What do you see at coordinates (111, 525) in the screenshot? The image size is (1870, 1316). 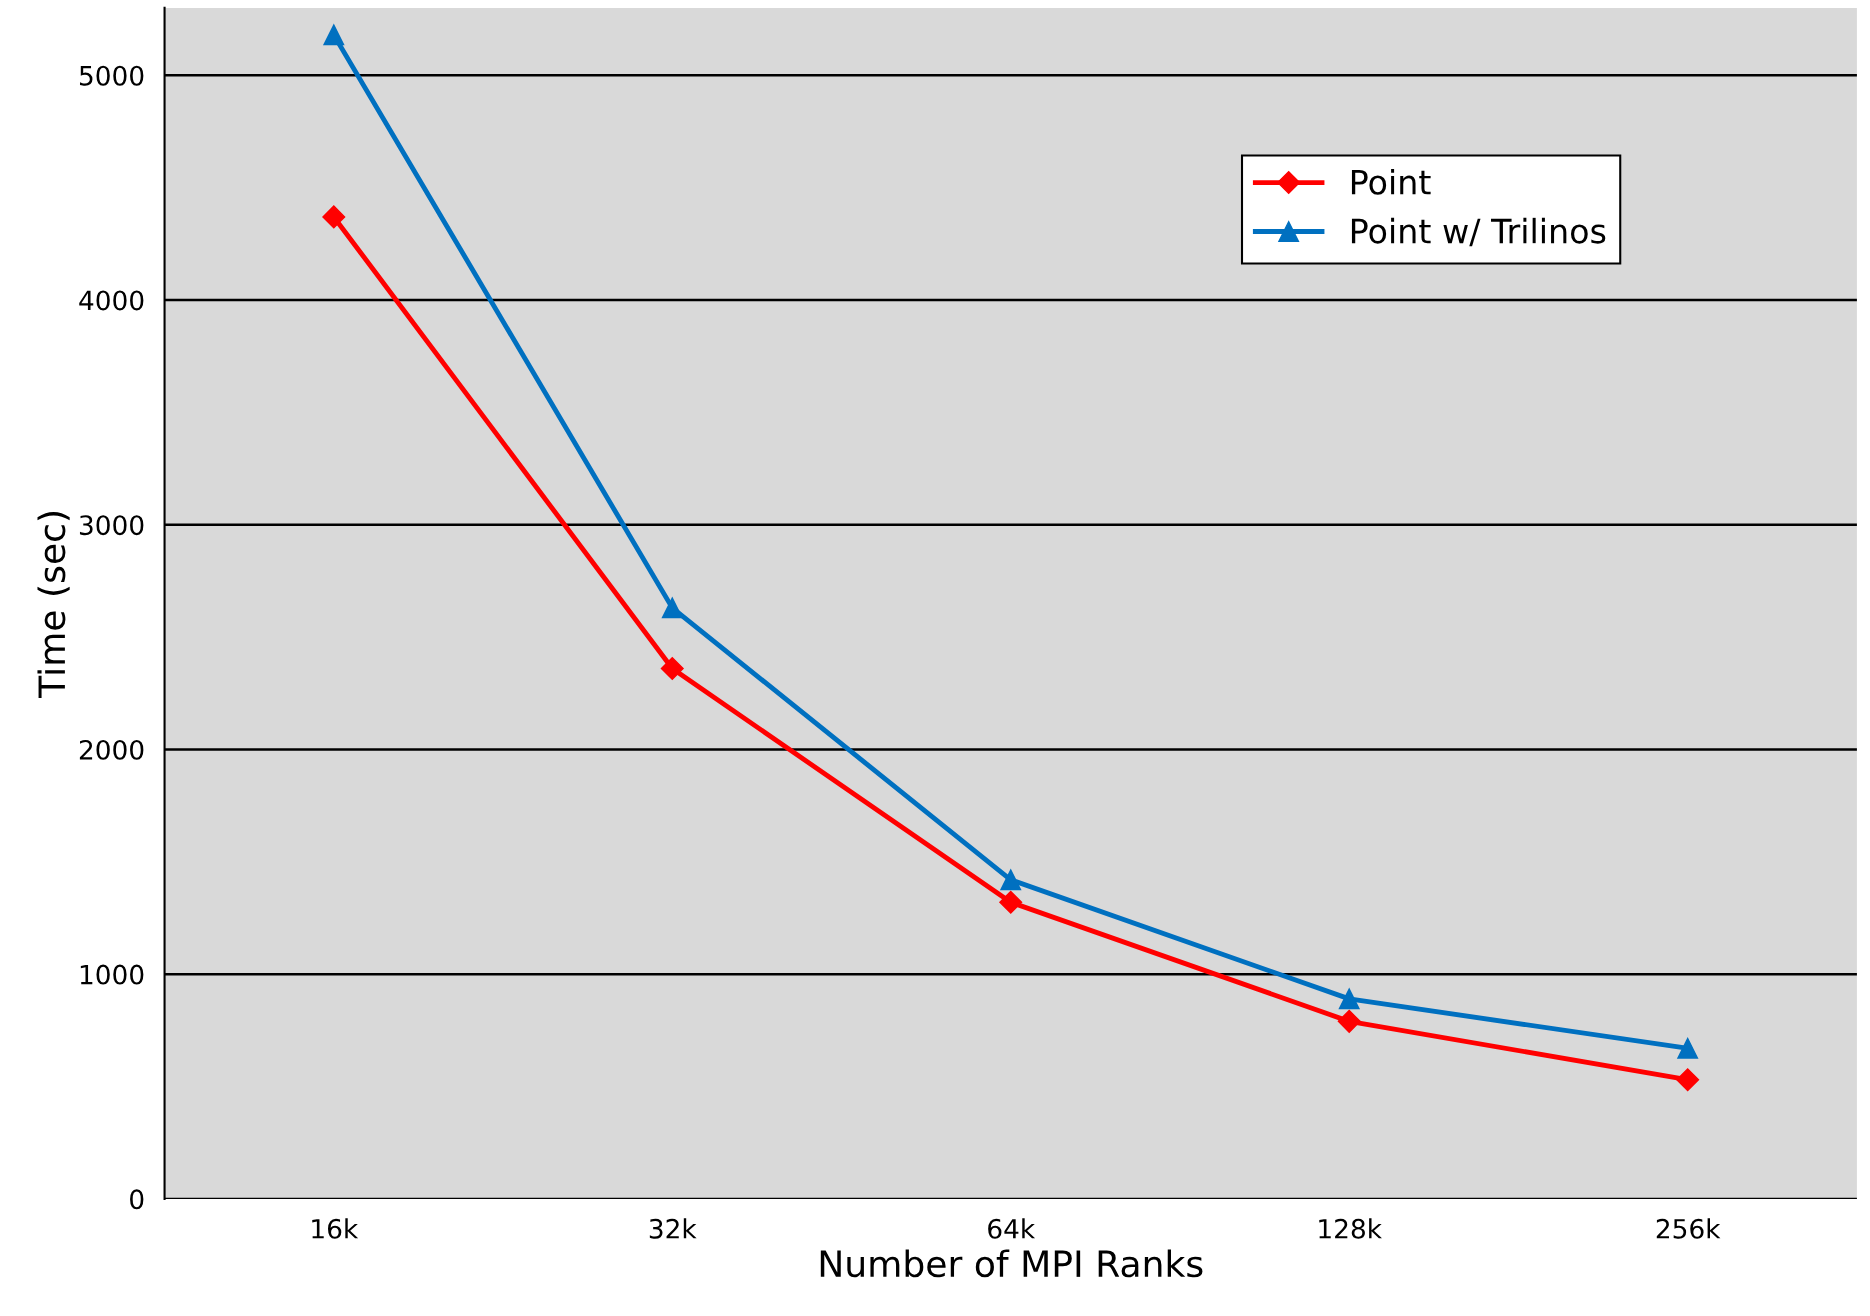 I see `y-tick-label: 3000` at bounding box center [111, 525].